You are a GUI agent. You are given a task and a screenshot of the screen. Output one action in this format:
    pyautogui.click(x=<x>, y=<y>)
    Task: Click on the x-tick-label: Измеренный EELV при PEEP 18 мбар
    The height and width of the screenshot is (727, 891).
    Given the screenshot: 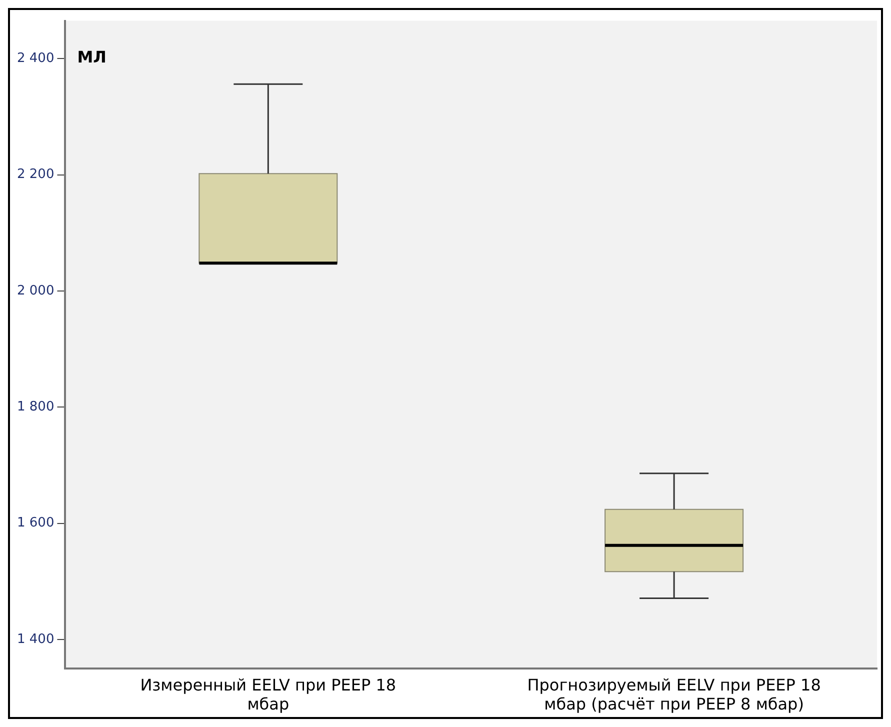 What is the action you would take?
    pyautogui.click(x=268, y=694)
    